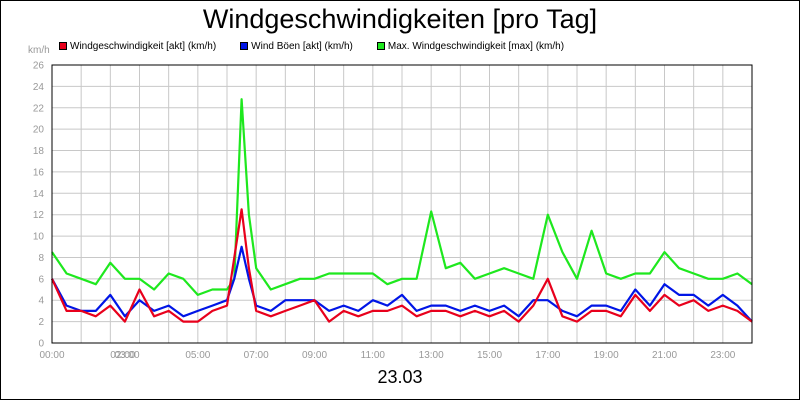 Image resolution: width=800 pixels, height=400 pixels. What do you see at coordinates (314, 355) in the screenshot?
I see `x-tick-label: 09:00` at bounding box center [314, 355].